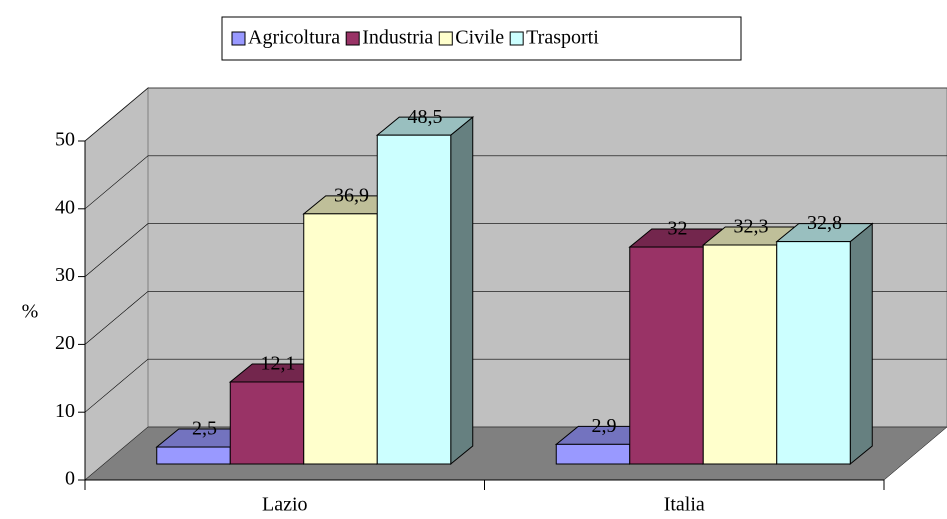  I want to click on y-tick-label: 30, so click(65, 275).